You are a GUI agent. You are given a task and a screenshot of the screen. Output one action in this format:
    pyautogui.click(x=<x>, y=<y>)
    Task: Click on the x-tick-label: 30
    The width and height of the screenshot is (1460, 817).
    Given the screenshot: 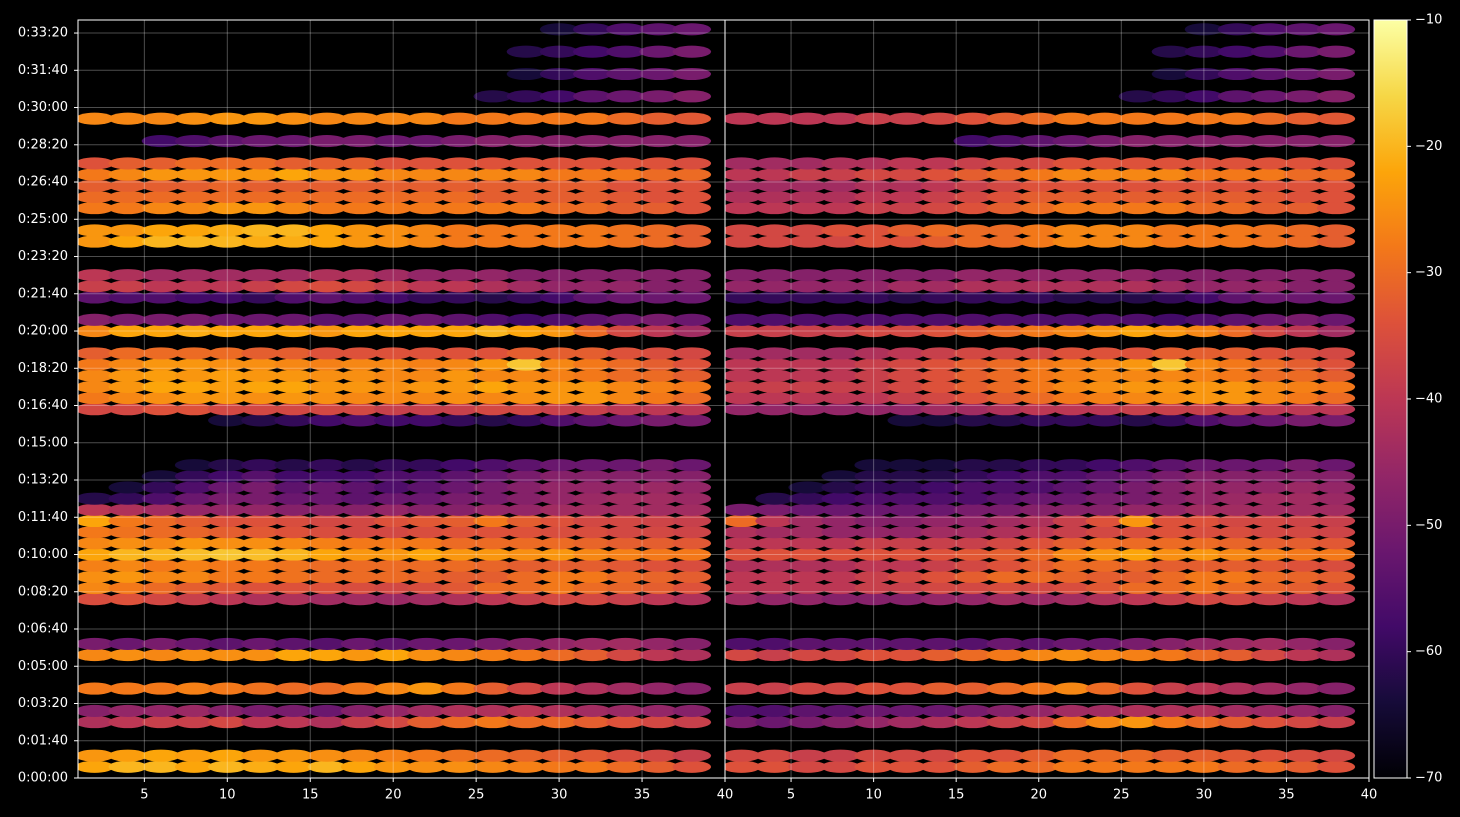 What is the action you would take?
    pyautogui.click(x=559, y=795)
    